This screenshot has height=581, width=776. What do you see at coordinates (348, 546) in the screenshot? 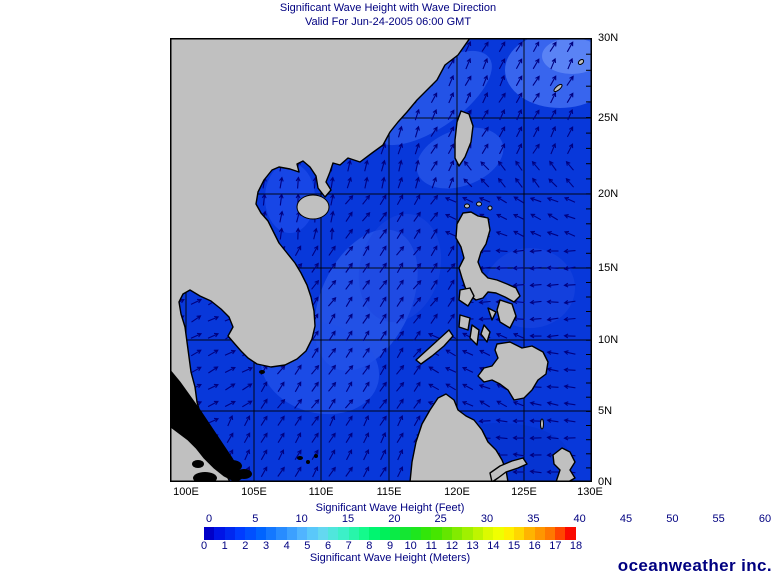
I see `meters-tick: 7` at bounding box center [348, 546].